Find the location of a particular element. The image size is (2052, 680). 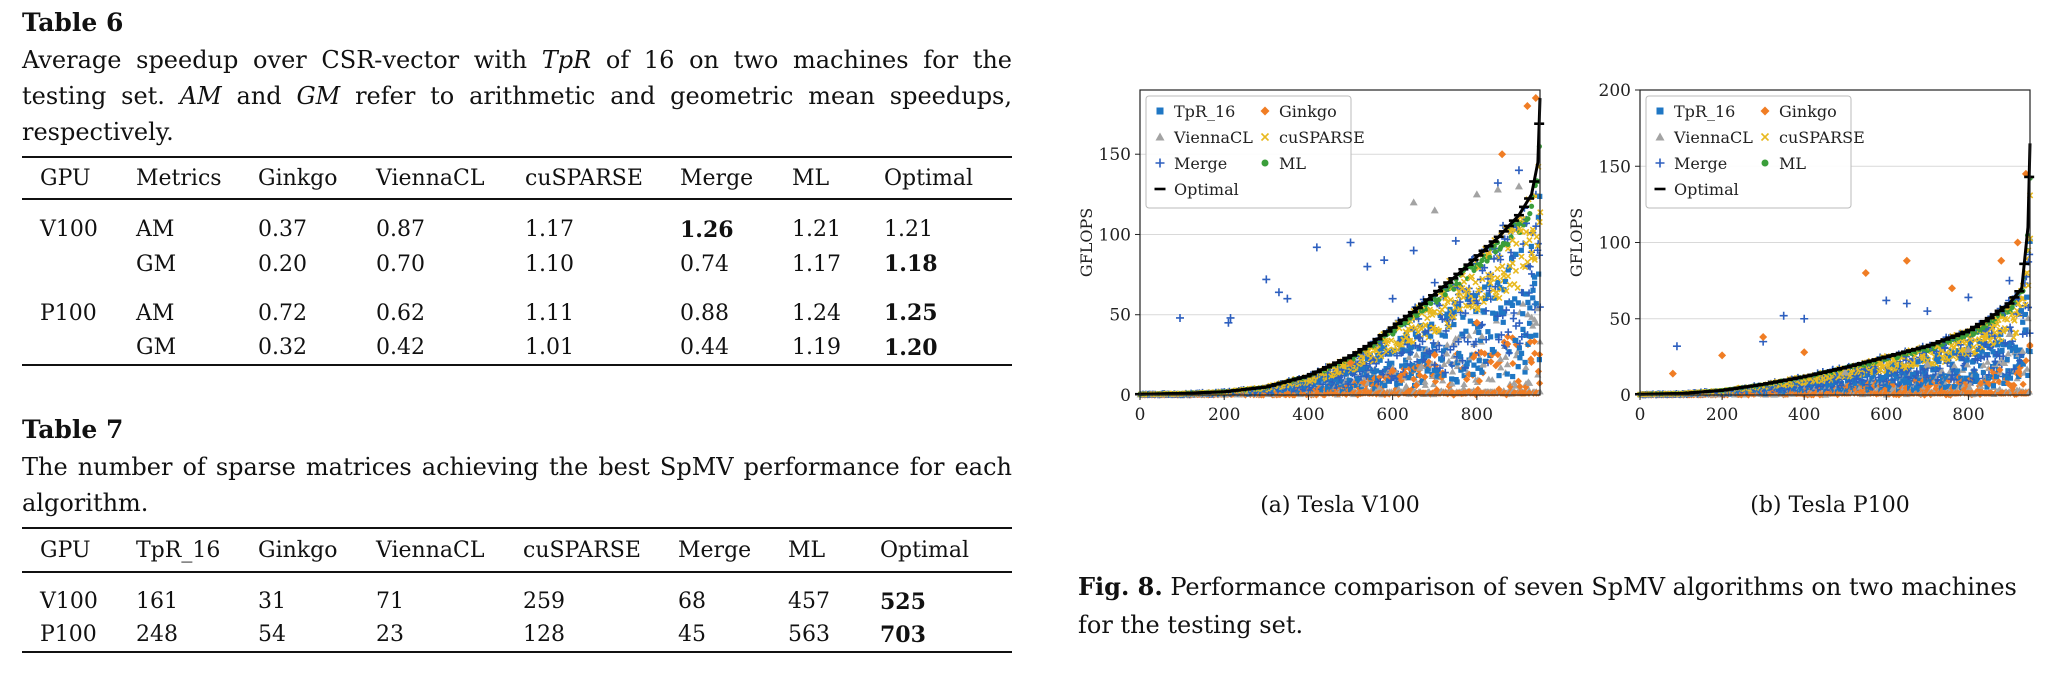

value-cell: 31 is located at coordinates (272, 601).